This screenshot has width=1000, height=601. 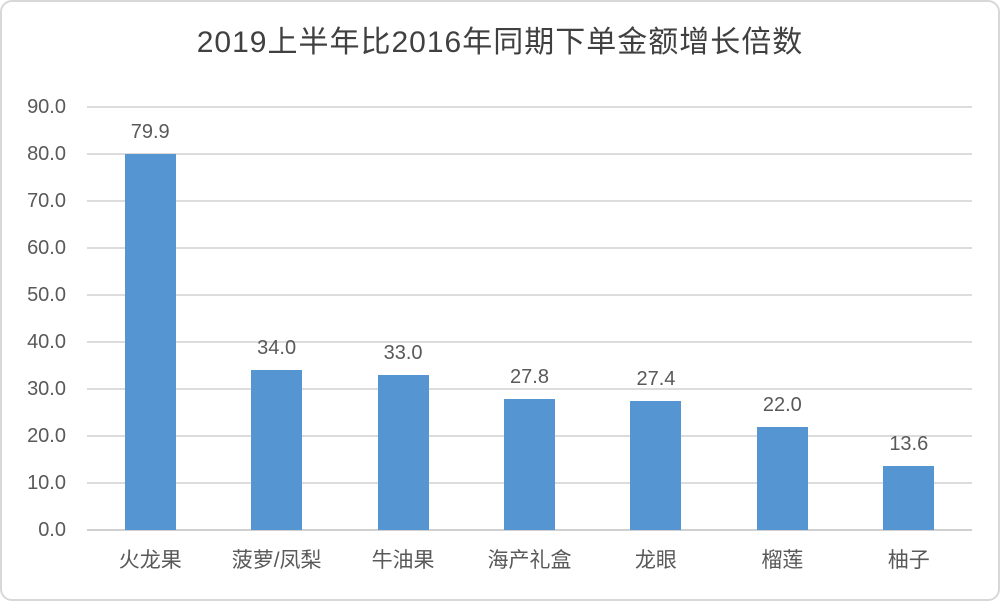 I want to click on bar-value-label: 27.8, so click(x=529, y=377).